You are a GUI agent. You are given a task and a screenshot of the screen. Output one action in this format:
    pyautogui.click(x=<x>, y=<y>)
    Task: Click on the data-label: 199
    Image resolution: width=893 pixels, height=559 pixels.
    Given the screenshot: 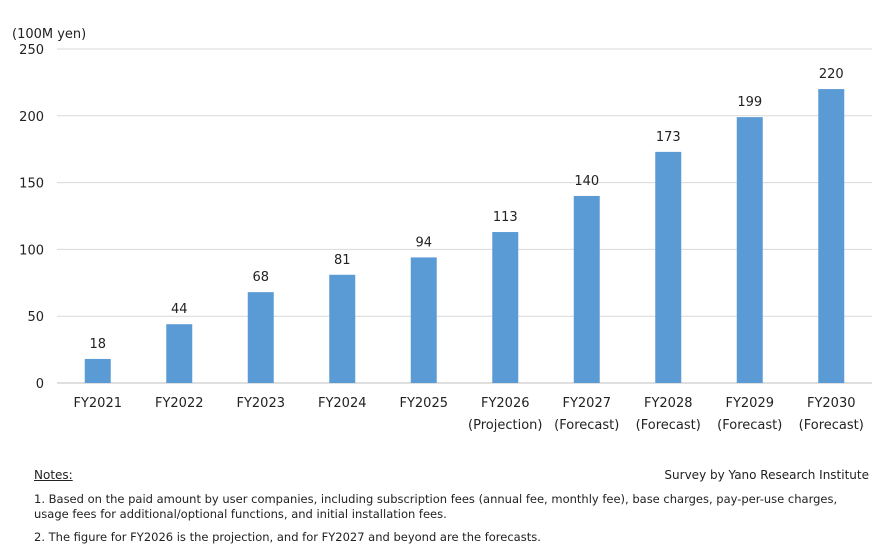 What is the action you would take?
    pyautogui.click(x=749, y=102)
    